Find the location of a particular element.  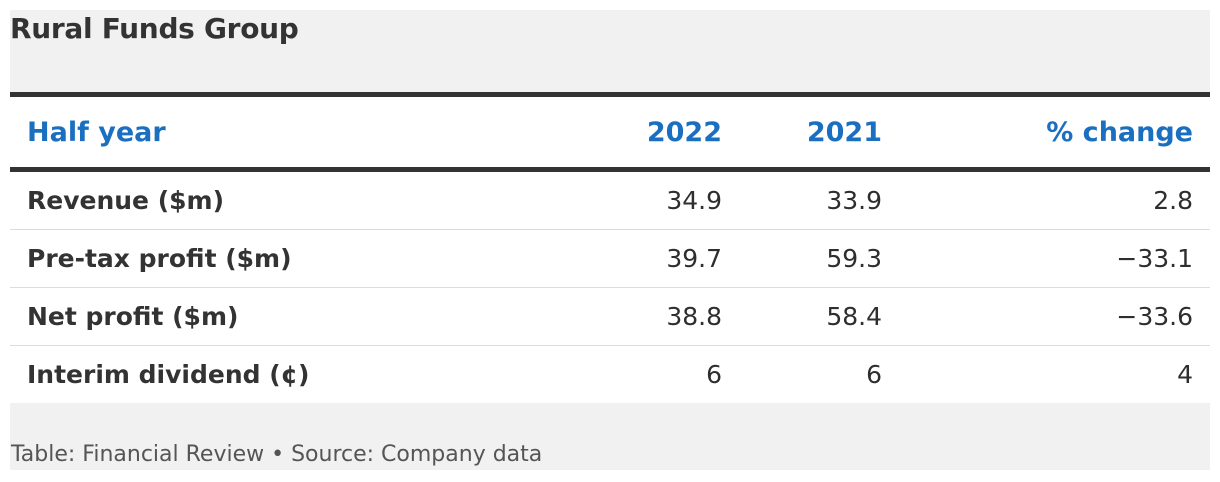

table-row: Revenue ($m) 34.9 33.9 2.8 is located at coordinates (610, 199).